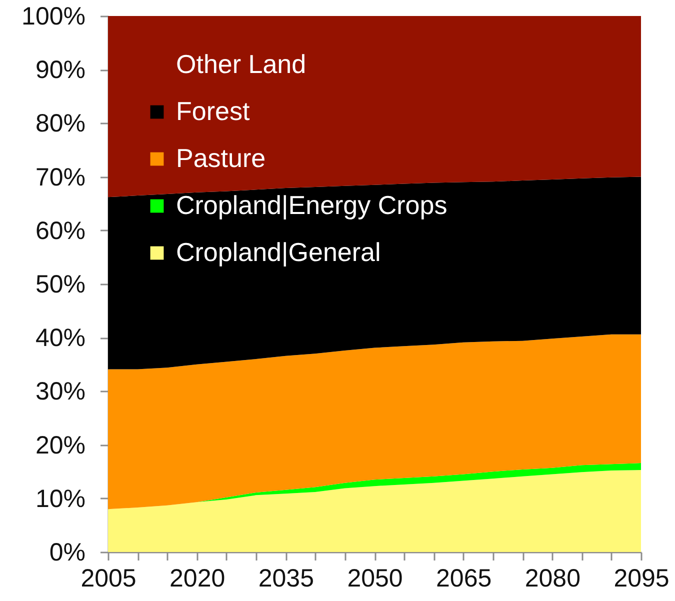  Describe the element at coordinates (60, 177) in the screenshot. I see `y-tick-label: 70%` at that location.